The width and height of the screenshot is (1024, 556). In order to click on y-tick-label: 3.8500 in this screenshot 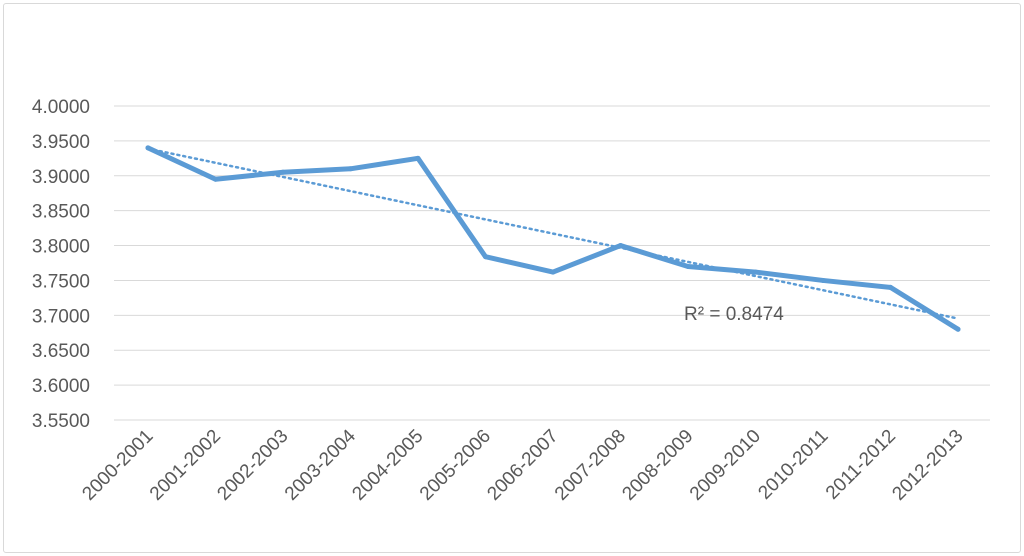, I will do `click(61, 212)`.